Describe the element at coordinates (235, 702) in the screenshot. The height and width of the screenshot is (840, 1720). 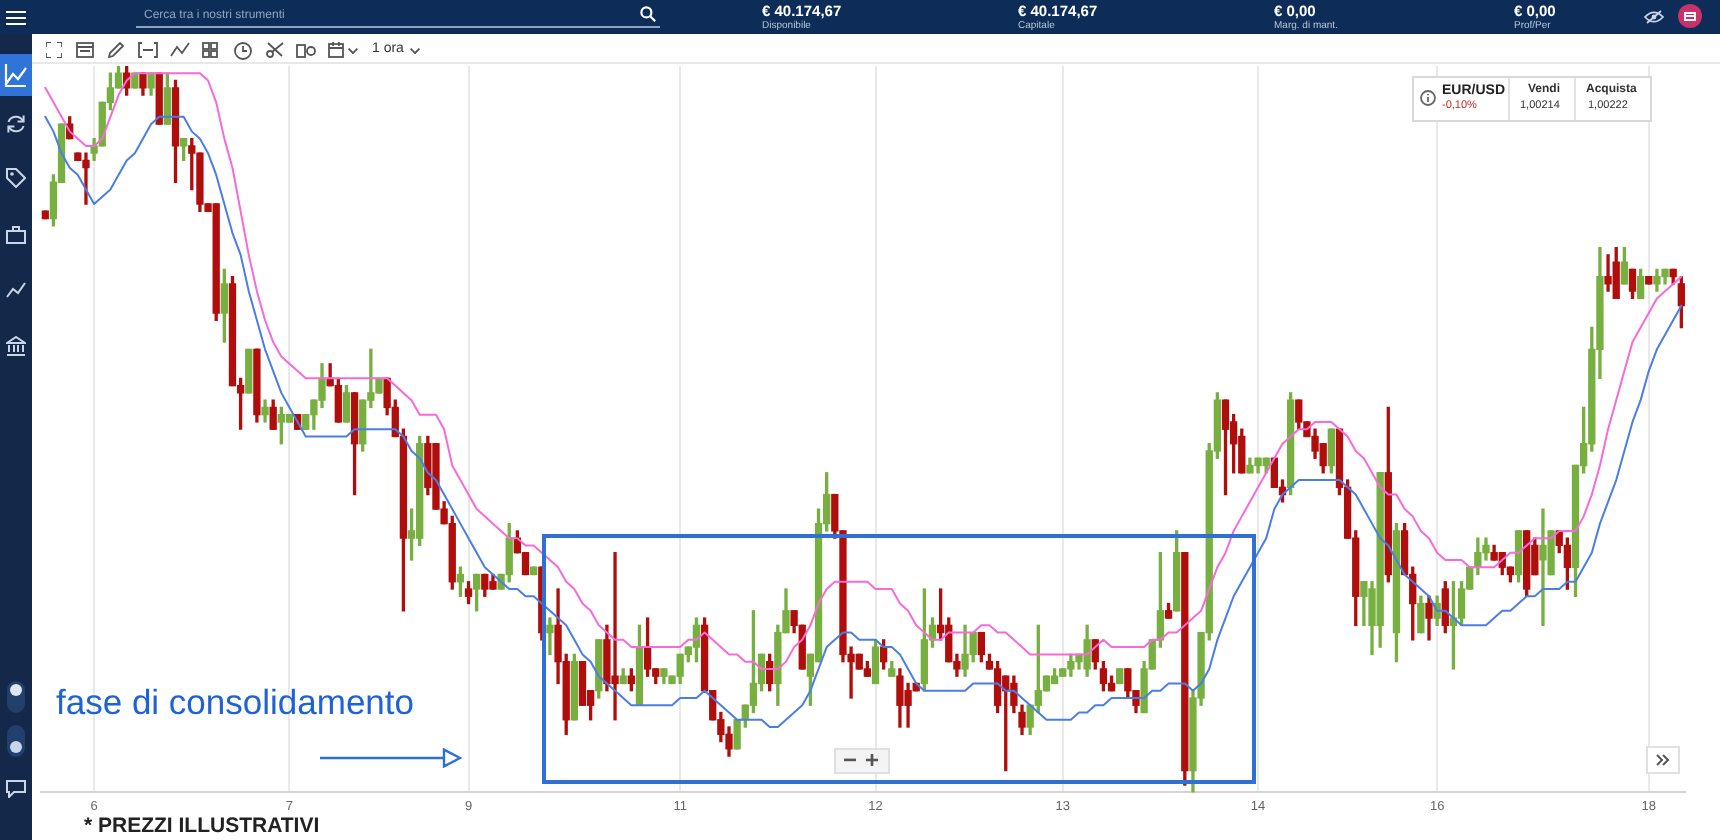
I see `annotation: fase di consolidamento` at that location.